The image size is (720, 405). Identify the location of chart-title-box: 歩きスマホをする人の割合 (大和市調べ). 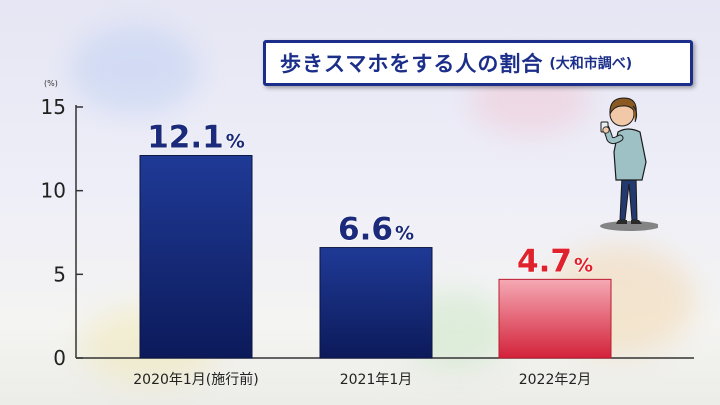
(478, 63).